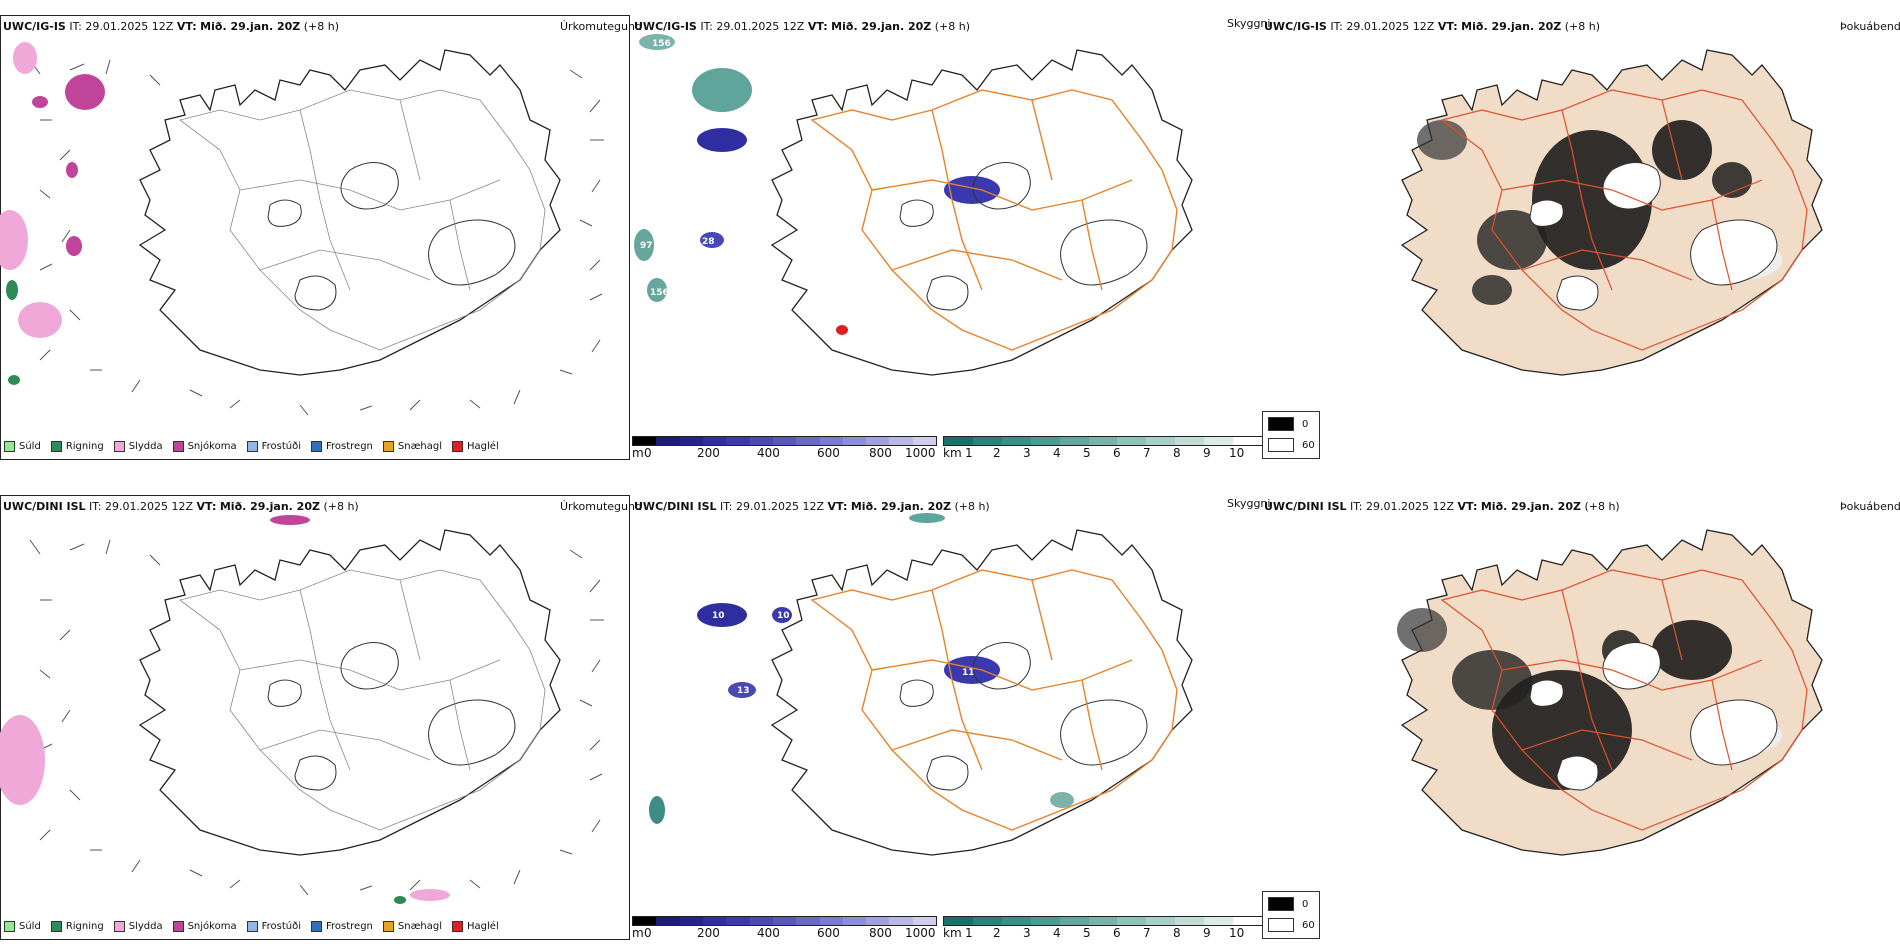  Describe the element at coordinates (646, 246) in the screenshot. I see `map-label: 97` at that location.